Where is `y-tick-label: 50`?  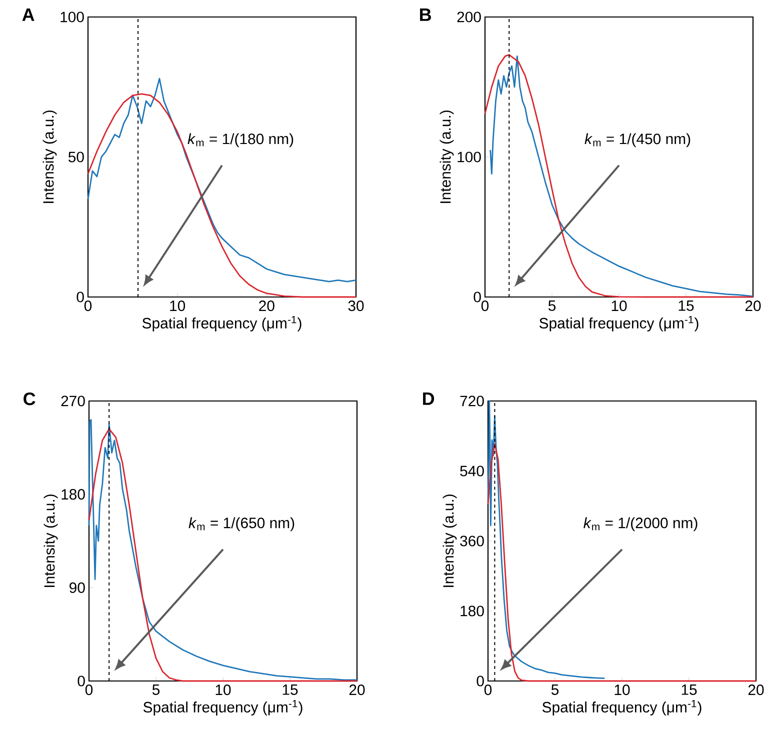
y-tick-label: 50 is located at coordinates (76, 157).